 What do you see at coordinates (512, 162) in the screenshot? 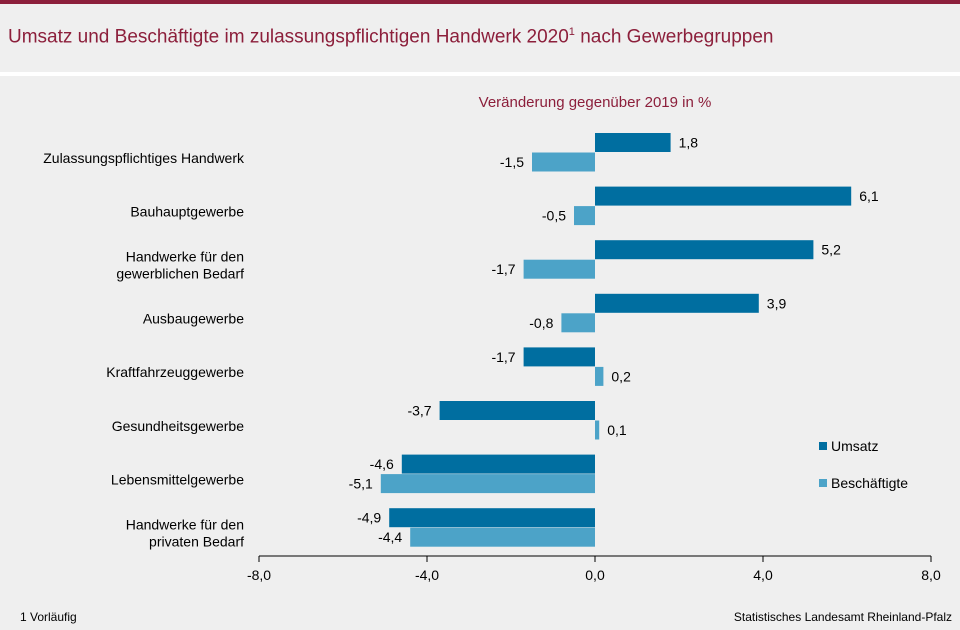
I see `data-label: -1,5` at bounding box center [512, 162].